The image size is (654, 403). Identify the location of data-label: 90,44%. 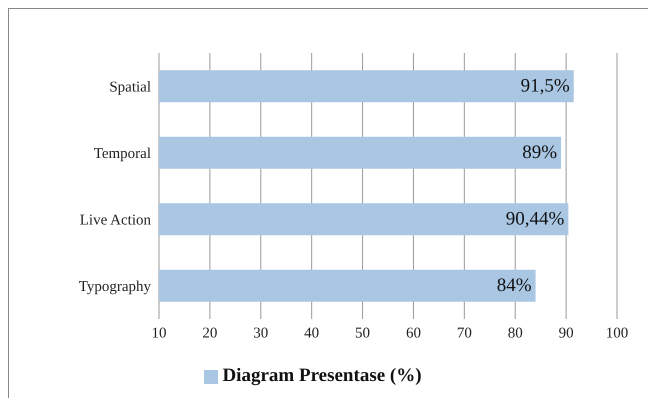
(535, 219).